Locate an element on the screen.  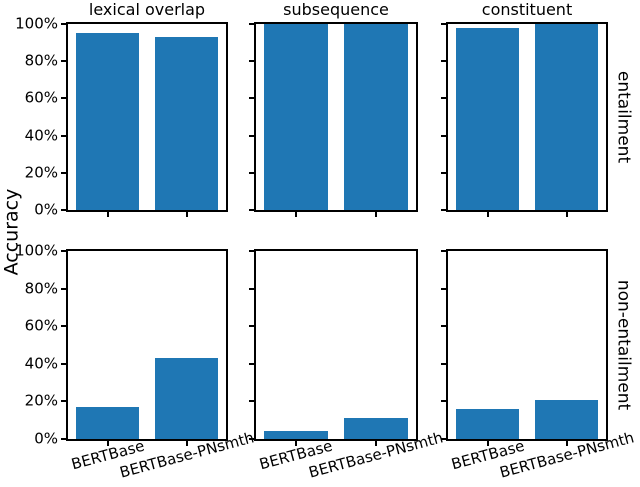
subplot-entailment-constituent is located at coordinates (524, 119).